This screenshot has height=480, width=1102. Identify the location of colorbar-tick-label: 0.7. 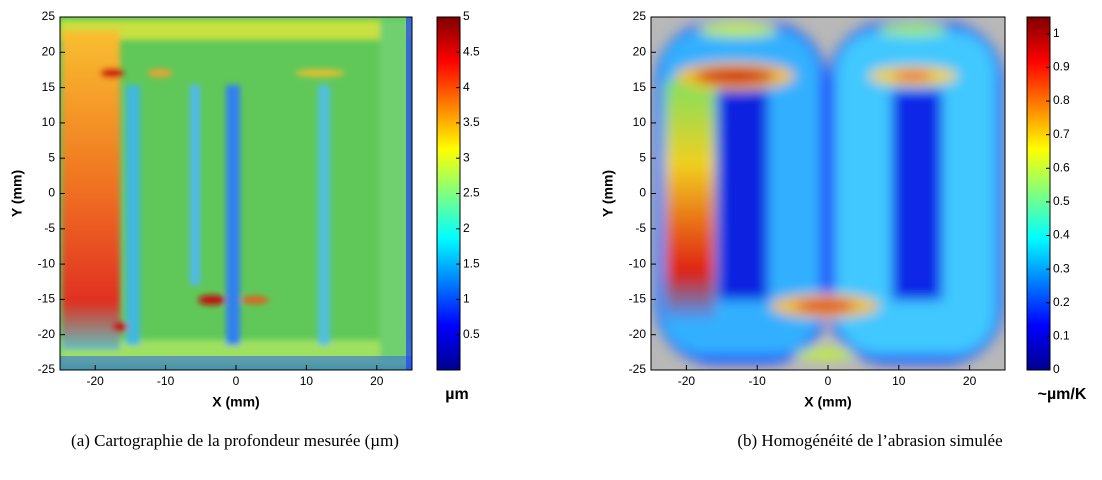
(1061, 134).